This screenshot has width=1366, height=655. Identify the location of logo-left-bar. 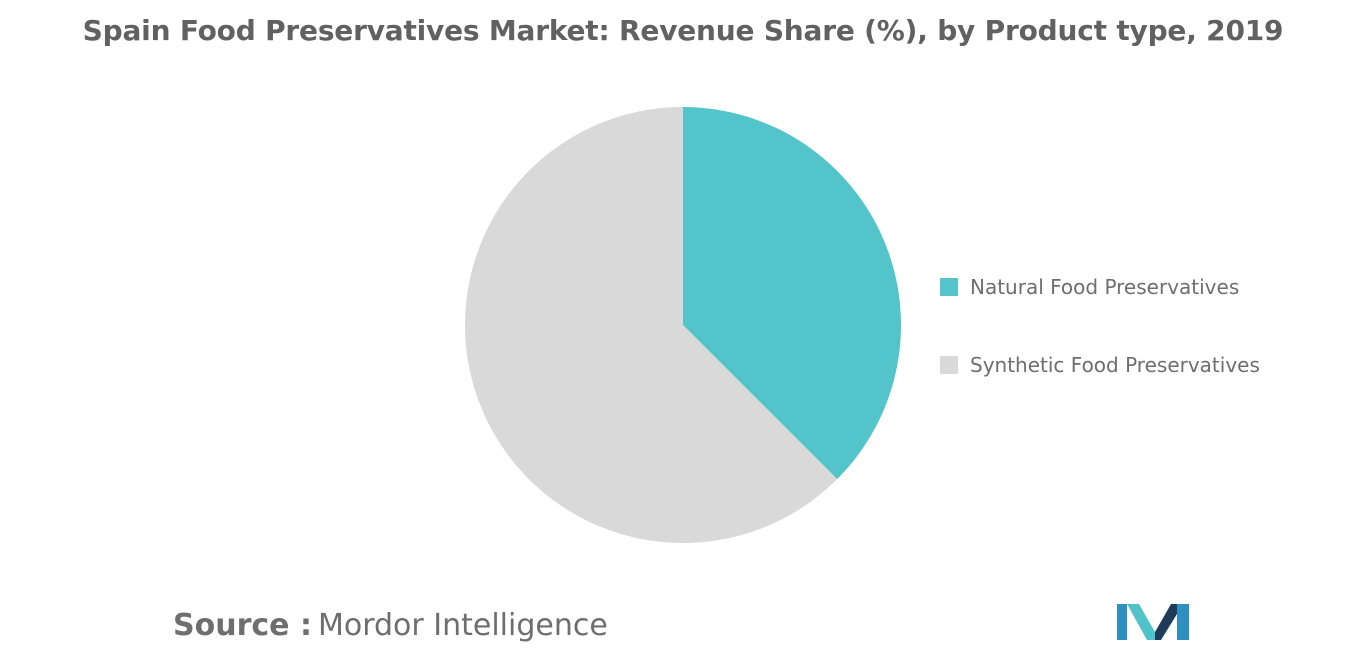
(1122, 622).